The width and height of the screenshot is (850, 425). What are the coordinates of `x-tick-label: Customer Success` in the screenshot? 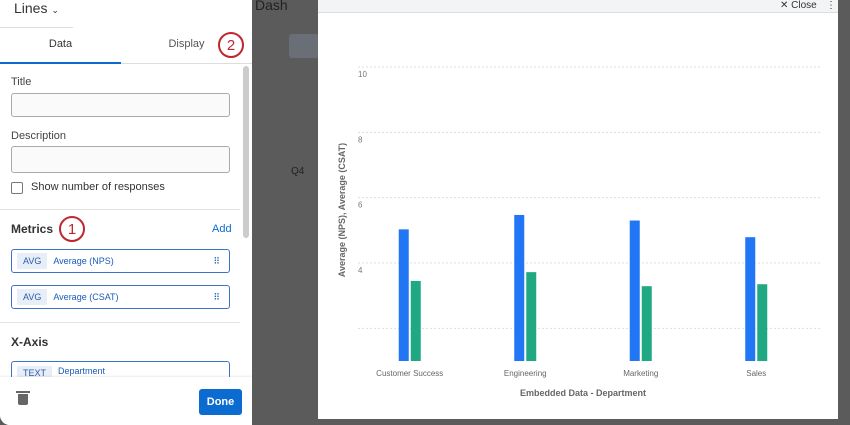 It's located at (409, 373).